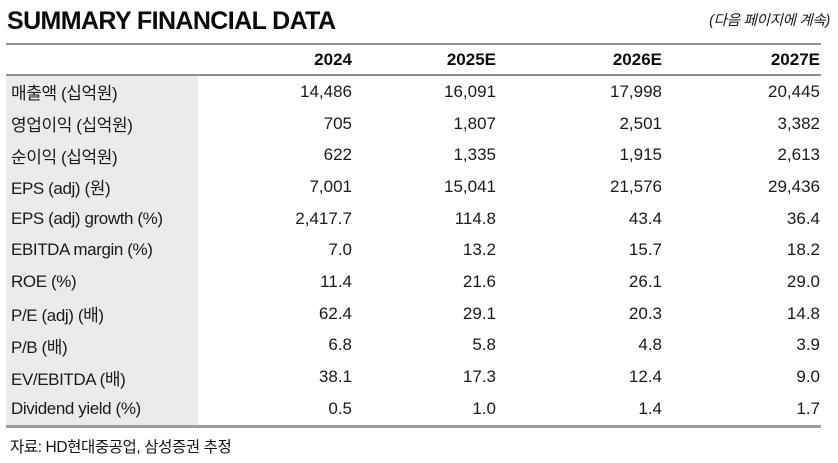 This screenshot has height=463, width=838. What do you see at coordinates (479, 281) in the screenshot?
I see `value-cell: 21.6` at bounding box center [479, 281].